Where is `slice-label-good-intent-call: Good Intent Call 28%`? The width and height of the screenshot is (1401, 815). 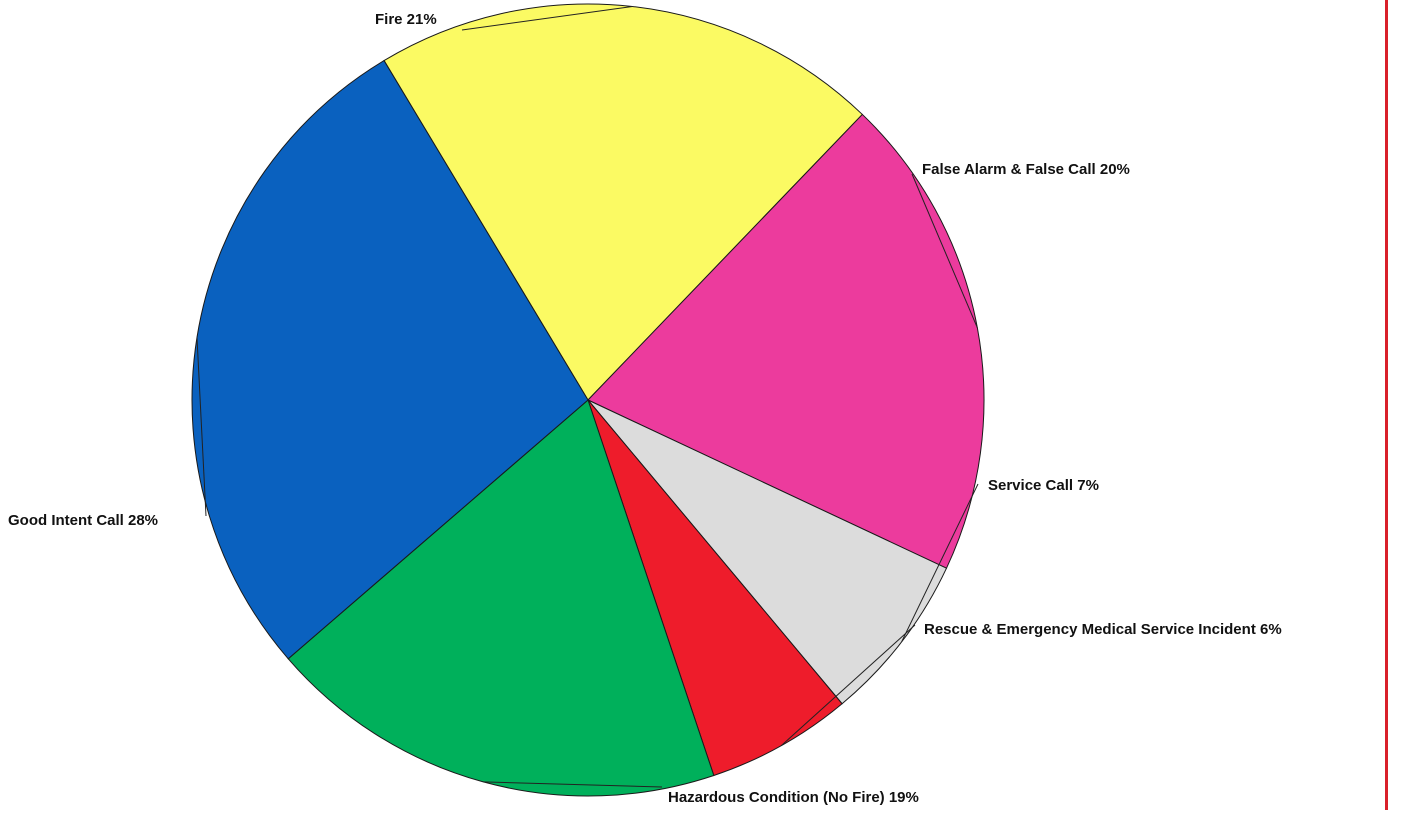
slice-label-good-intent-call: Good Intent Call 28% is located at coordinates (83, 520).